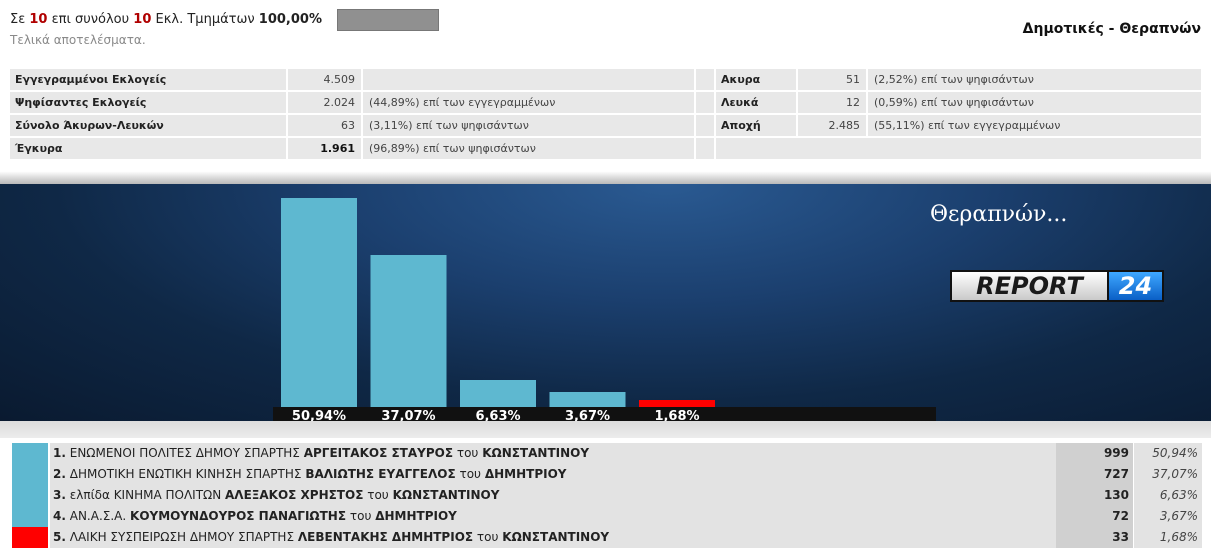 The width and height of the screenshot is (1211, 553). I want to click on stat-value: 63, so click(324, 125).